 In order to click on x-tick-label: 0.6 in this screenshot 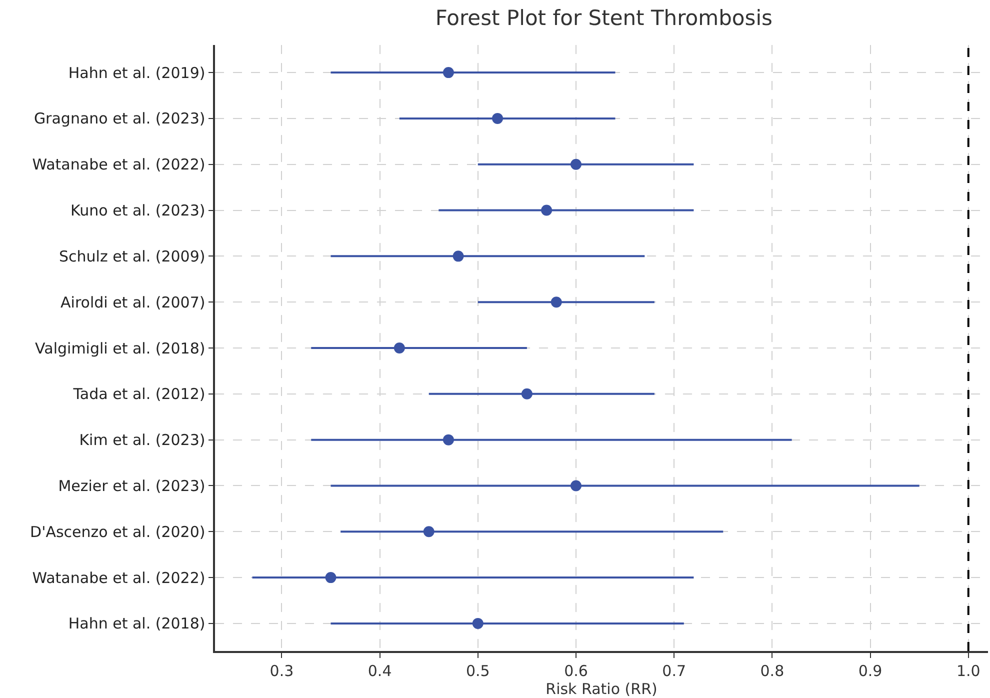, I will do `click(576, 671)`.